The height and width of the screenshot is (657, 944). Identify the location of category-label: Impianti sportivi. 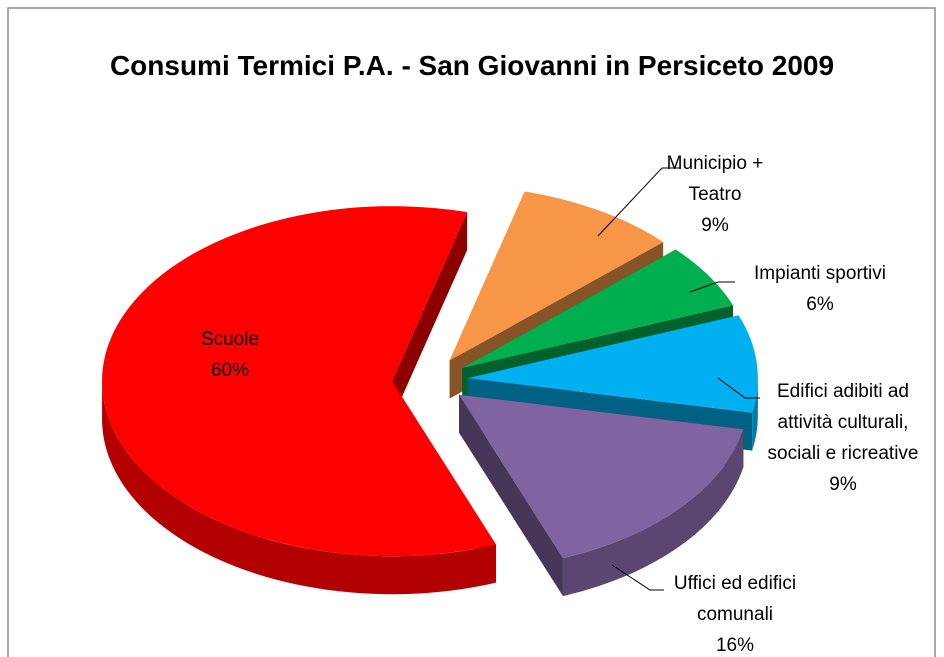
(820, 273).